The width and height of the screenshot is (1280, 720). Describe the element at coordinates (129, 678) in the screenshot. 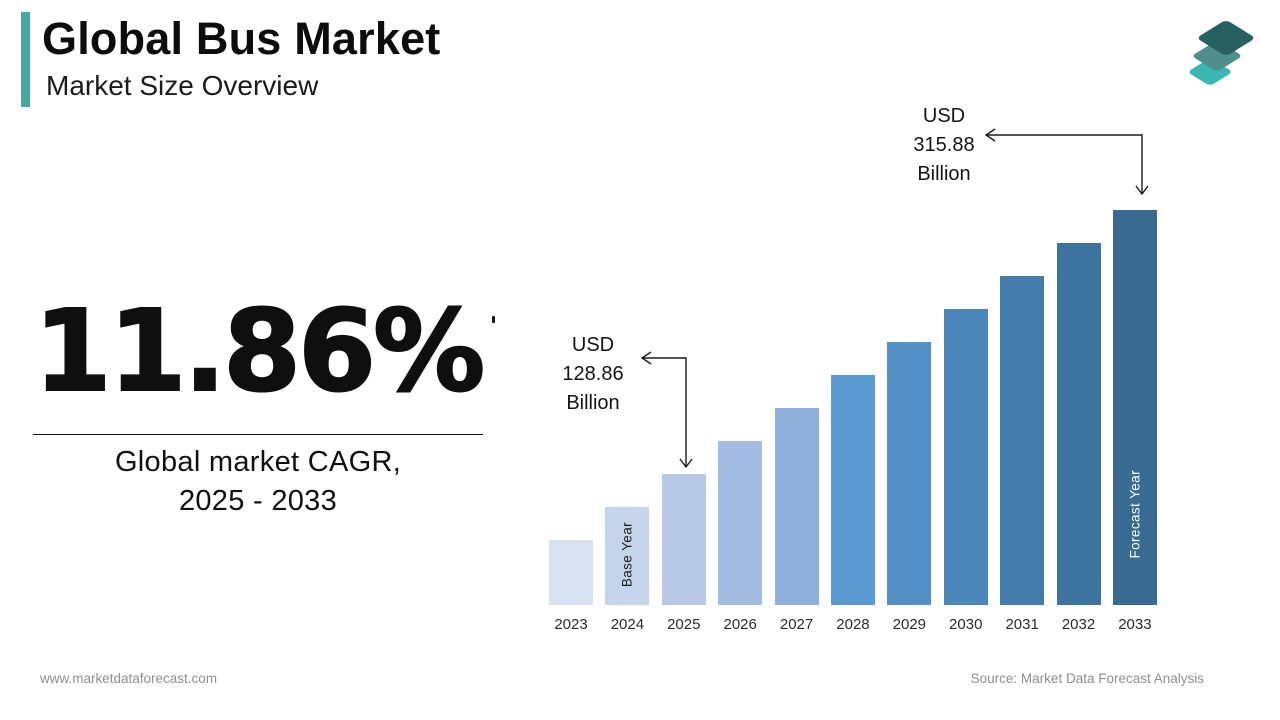

I see `footer-website-text: www.marketdataforecast.com` at that location.